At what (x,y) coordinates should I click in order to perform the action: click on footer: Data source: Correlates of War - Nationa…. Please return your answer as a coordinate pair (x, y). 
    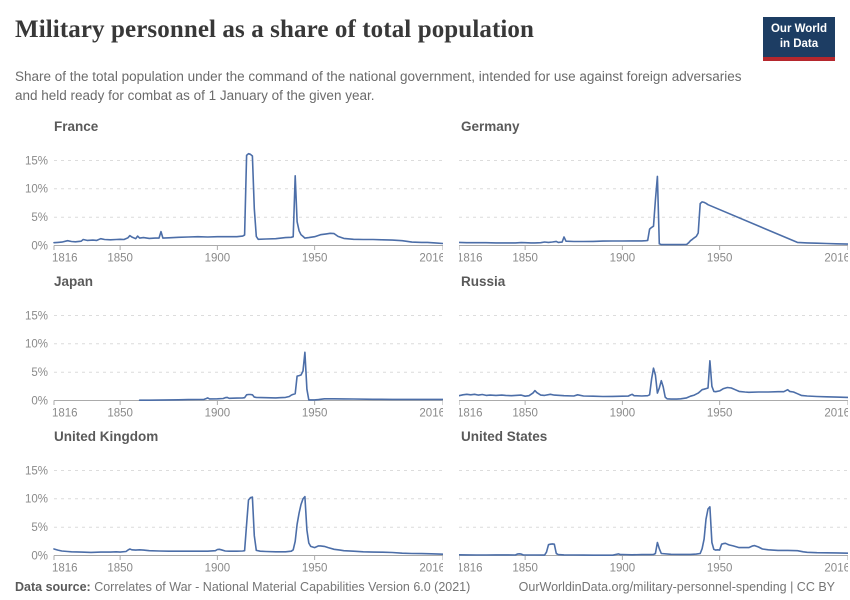
    Looking at the image, I should click on (425, 587).